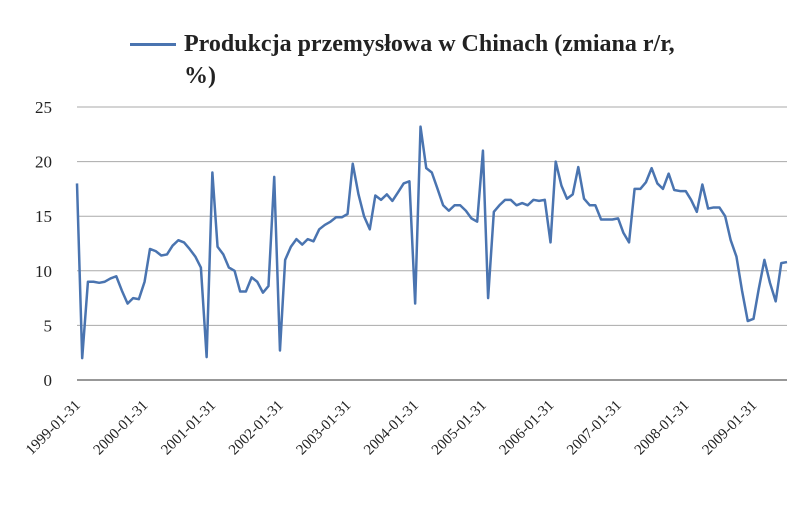  Describe the element at coordinates (391, 428) in the screenshot. I see `x-tick-label: 2004-01-31` at that location.